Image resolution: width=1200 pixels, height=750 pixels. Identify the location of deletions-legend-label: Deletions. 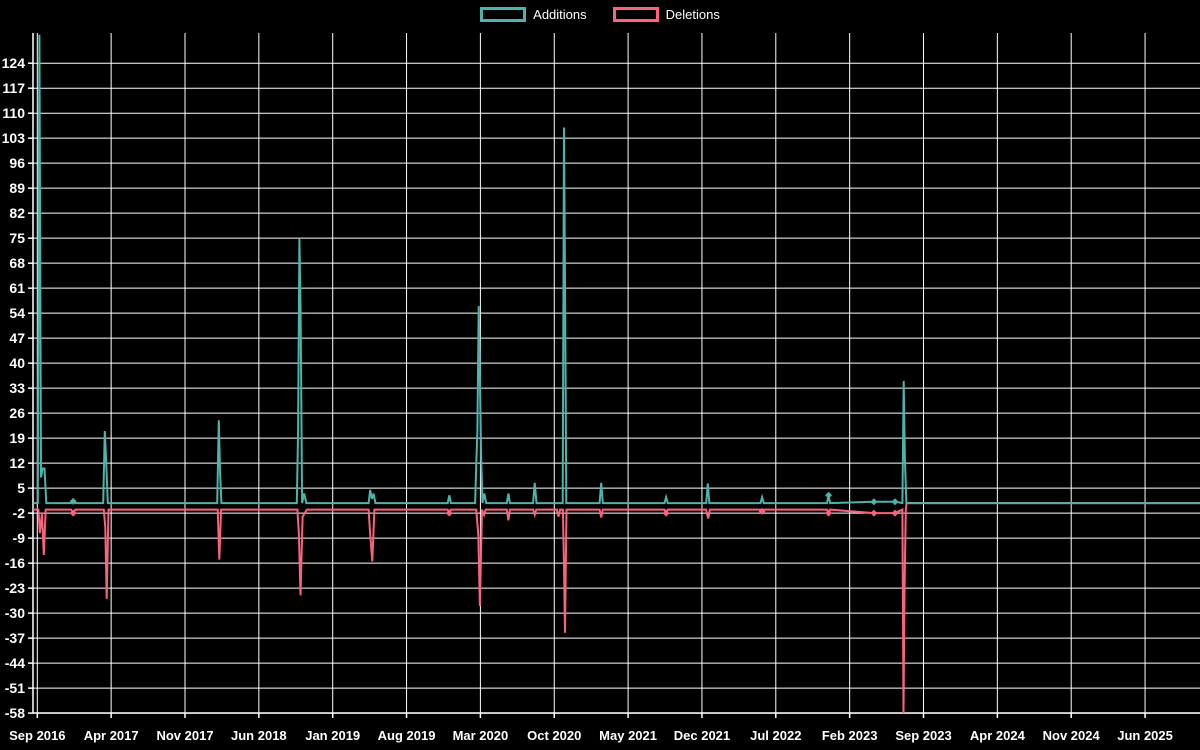
(692, 14).